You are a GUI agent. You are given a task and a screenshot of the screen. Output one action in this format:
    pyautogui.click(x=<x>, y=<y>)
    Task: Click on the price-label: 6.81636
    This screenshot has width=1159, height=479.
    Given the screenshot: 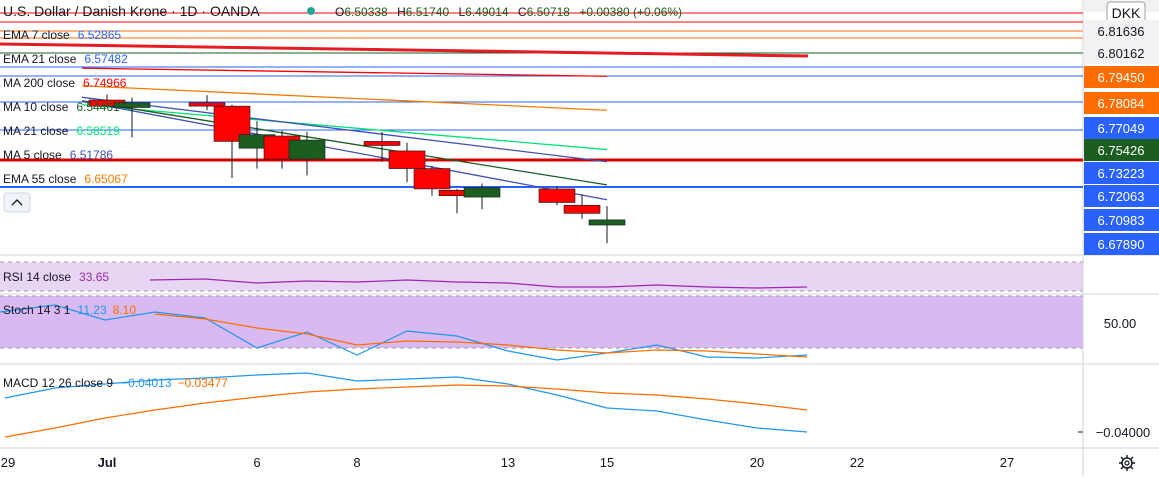 What is the action you would take?
    pyautogui.click(x=1121, y=31)
    